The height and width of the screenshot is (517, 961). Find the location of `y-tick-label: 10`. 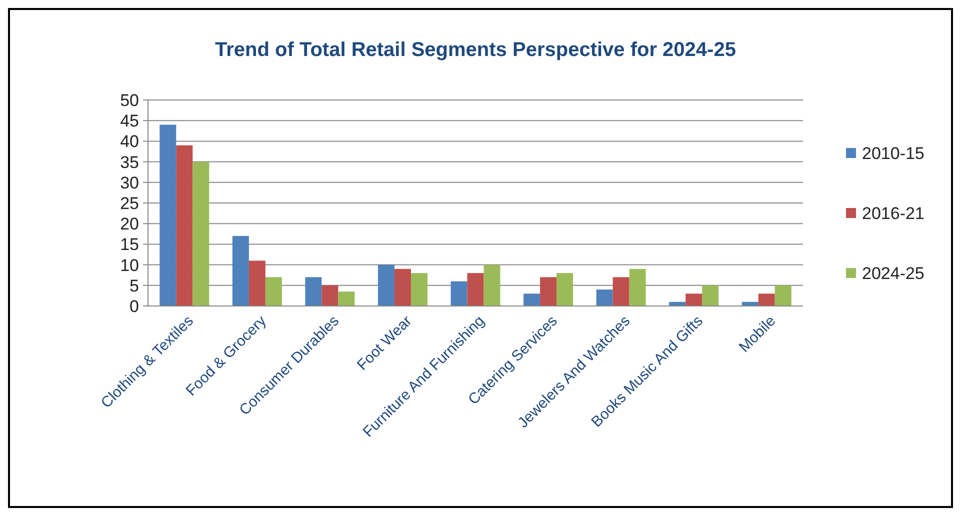

y-tick-label: 10 is located at coordinates (129, 265).